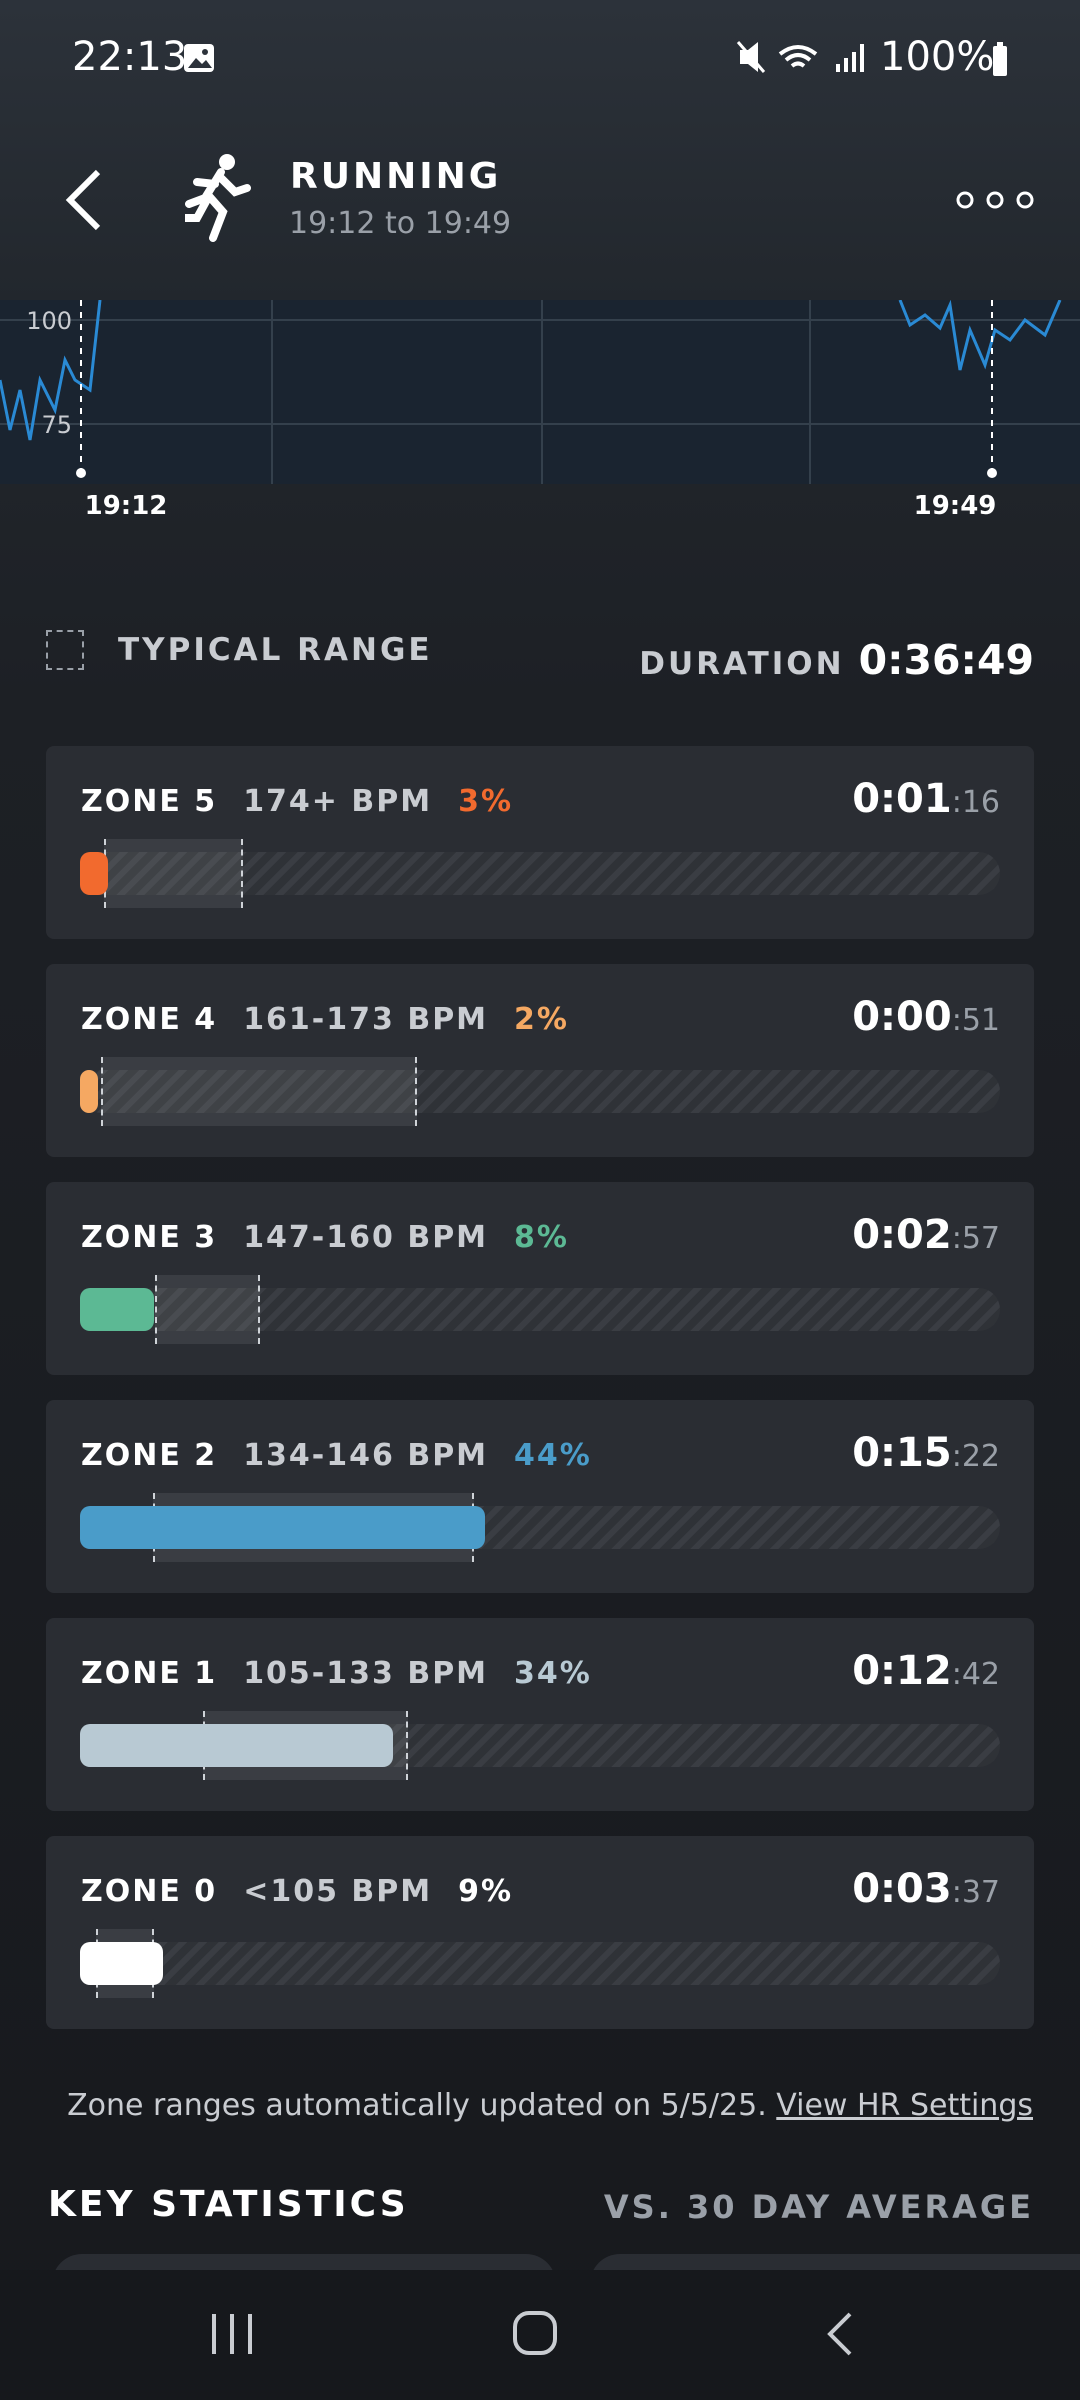 This screenshot has height=2400, width=1080. Describe the element at coordinates (975, 1892) in the screenshot. I see `duration-seconds: :37` at that location.